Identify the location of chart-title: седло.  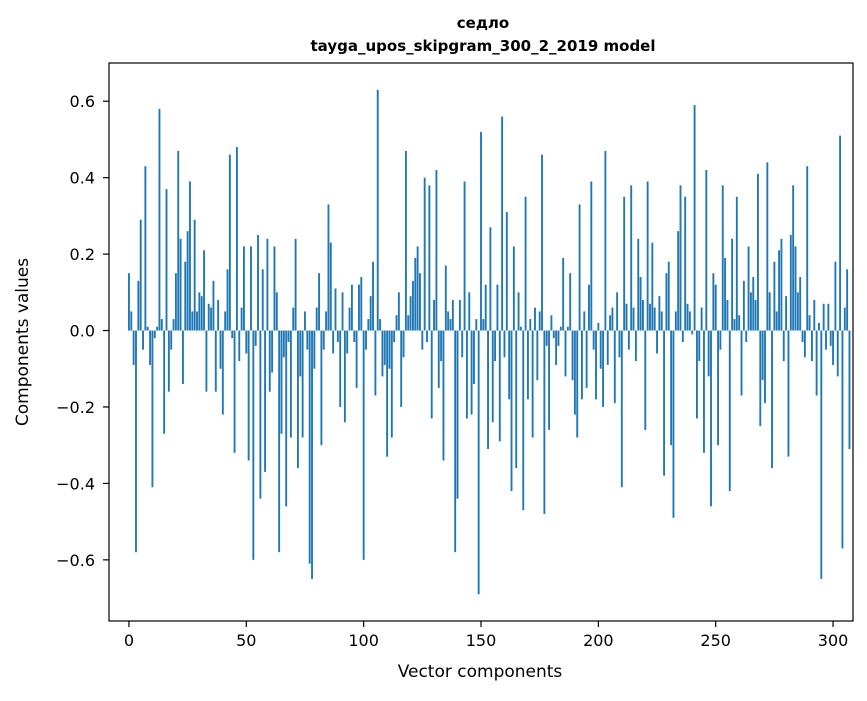
(483, 23).